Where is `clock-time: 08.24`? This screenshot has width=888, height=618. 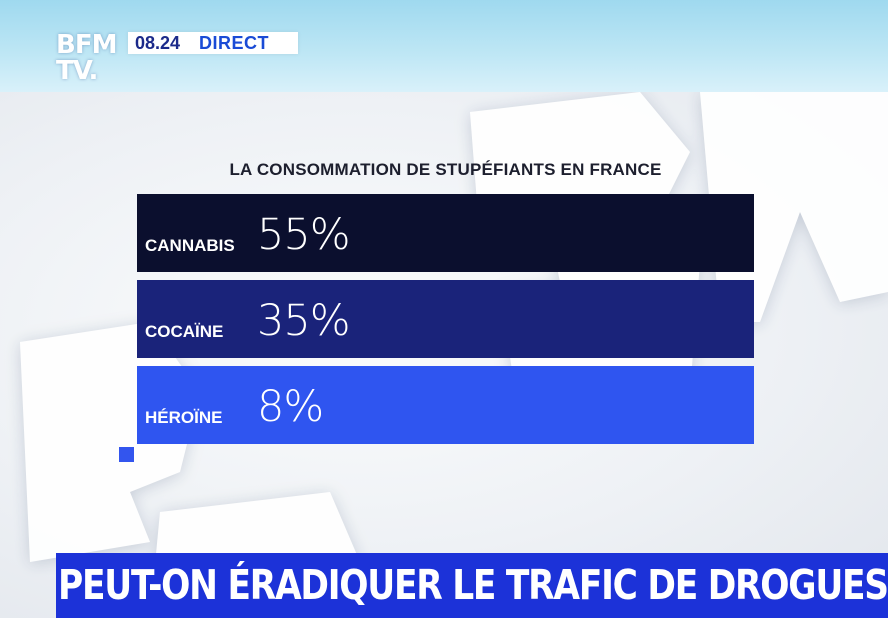
clock-time: 08.24 is located at coordinates (158, 42).